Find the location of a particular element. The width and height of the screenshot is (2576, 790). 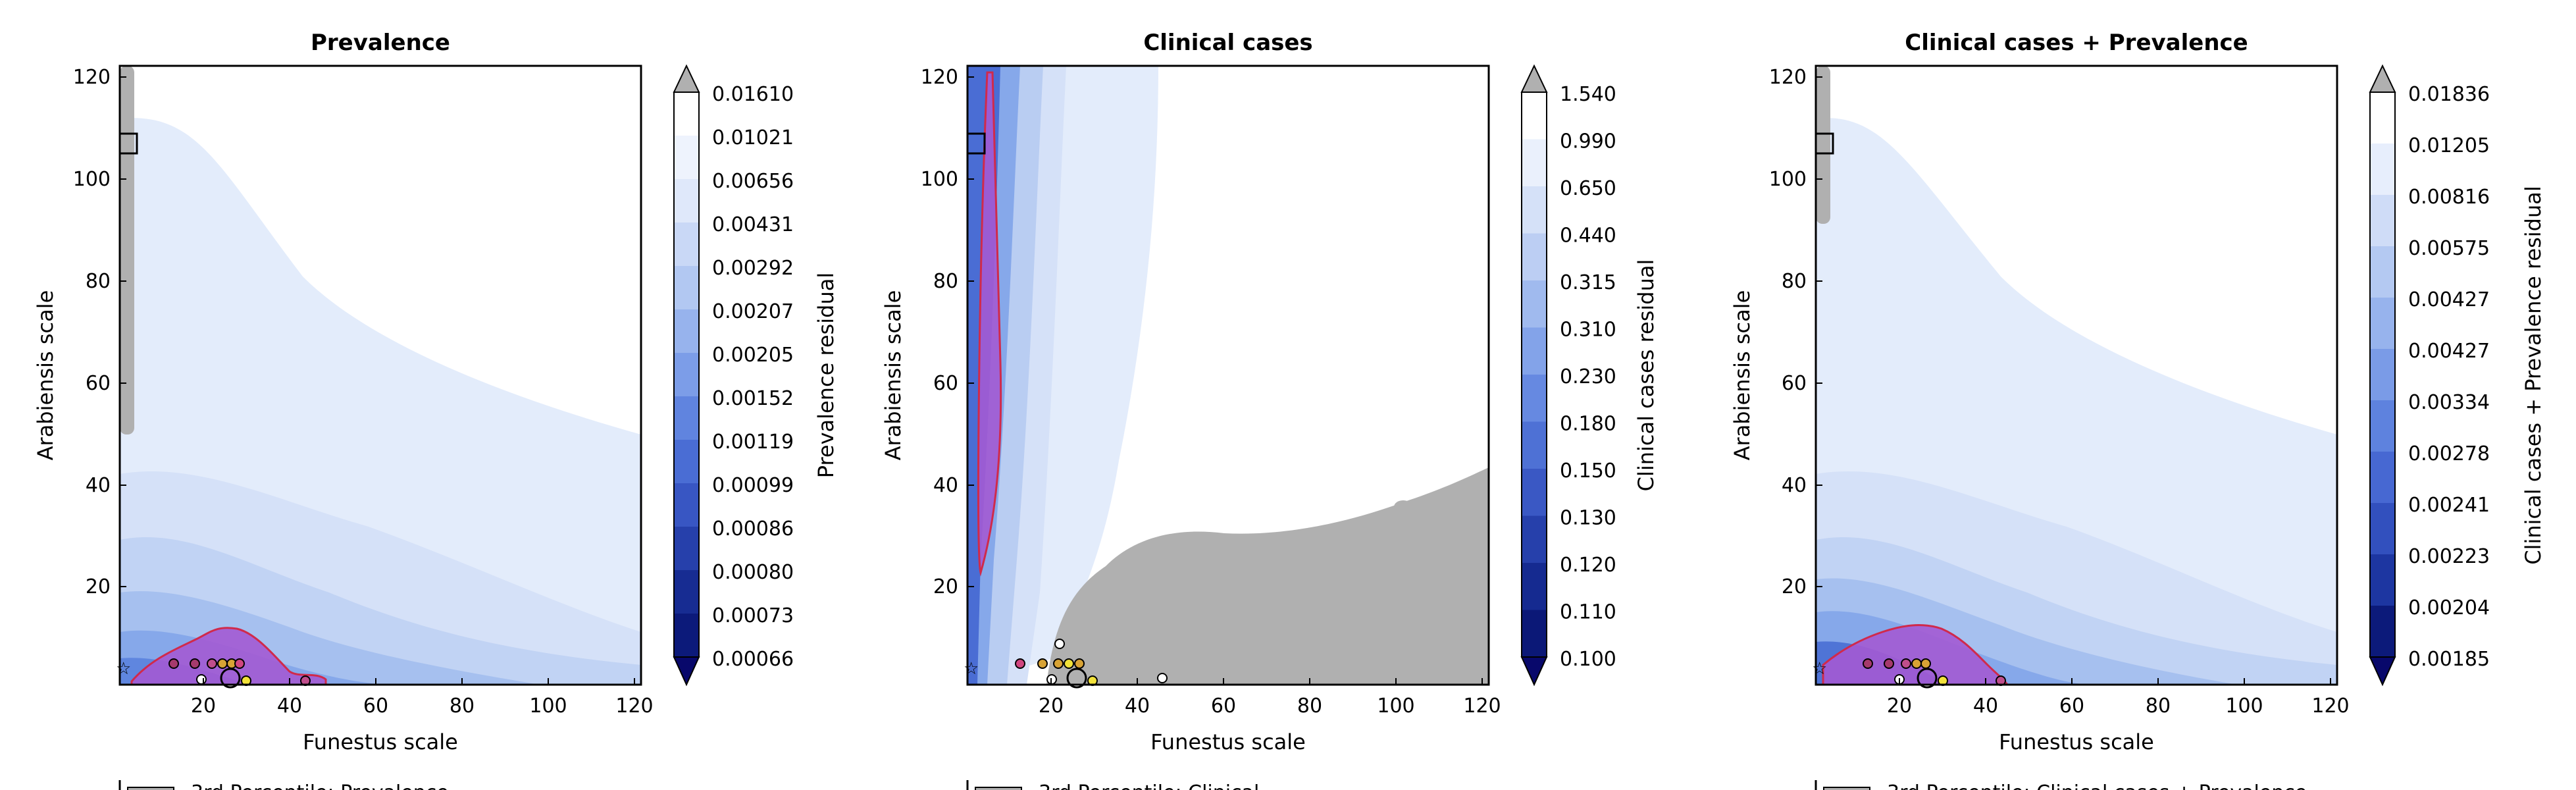

colorbar-tick-label: 0.00431 is located at coordinates (753, 225).